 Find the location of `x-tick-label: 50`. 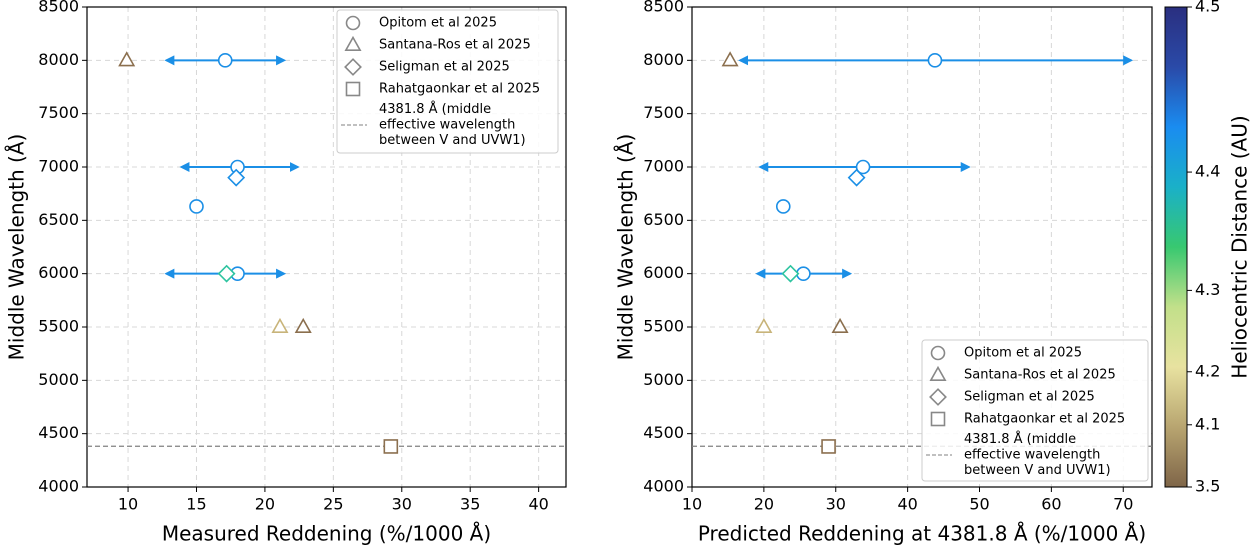

x-tick-label: 50 is located at coordinates (979, 504).